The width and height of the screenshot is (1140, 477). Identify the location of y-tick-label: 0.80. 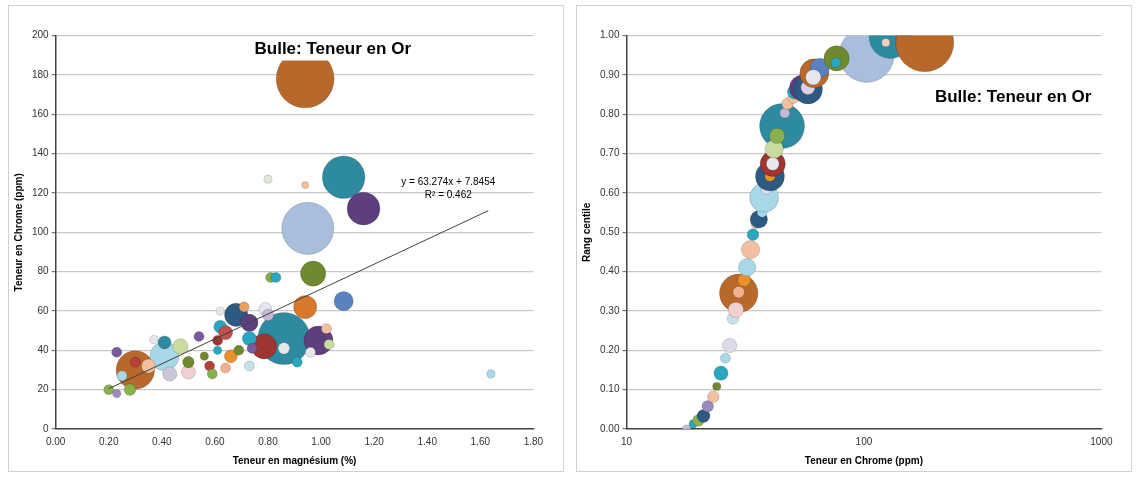
(609, 114).